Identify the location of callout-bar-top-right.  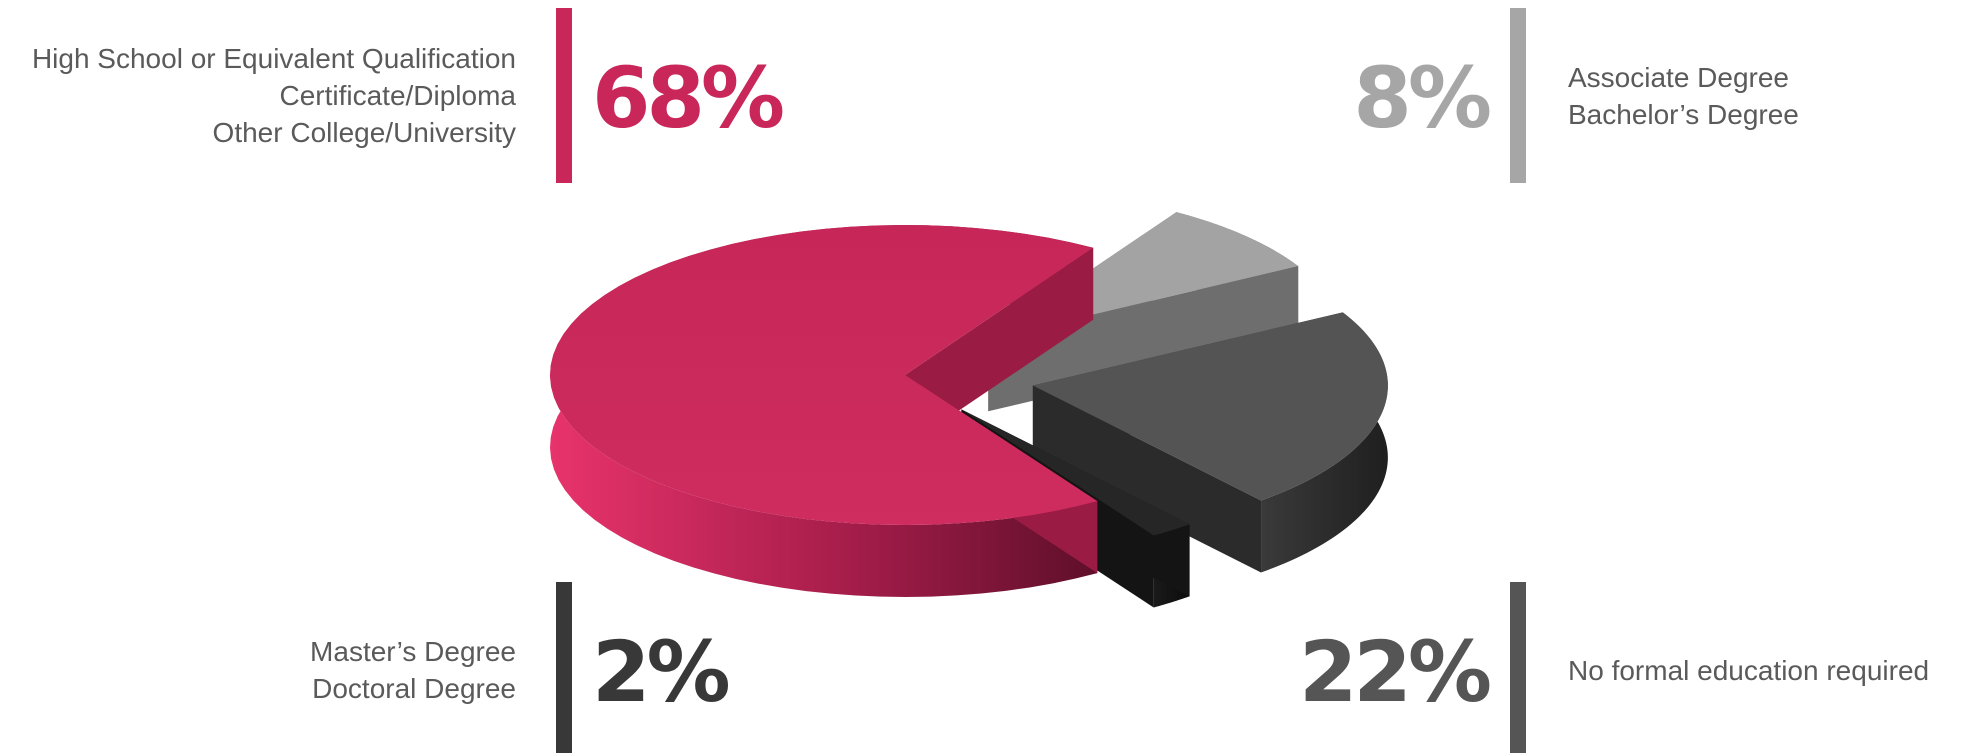
(1518, 95).